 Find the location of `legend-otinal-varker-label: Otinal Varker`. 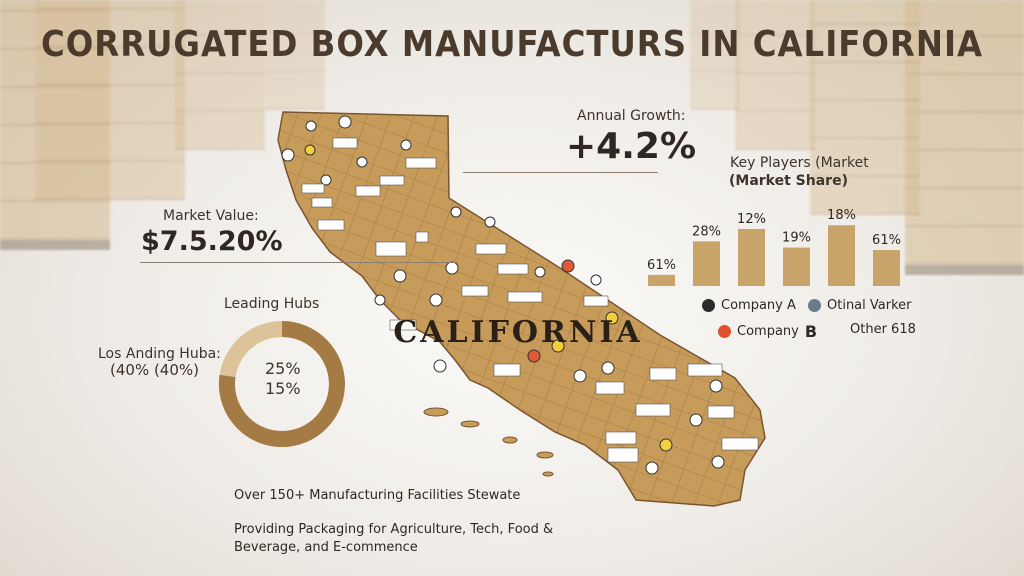

legend-otinal-varker-label: Otinal Varker is located at coordinates (869, 305).